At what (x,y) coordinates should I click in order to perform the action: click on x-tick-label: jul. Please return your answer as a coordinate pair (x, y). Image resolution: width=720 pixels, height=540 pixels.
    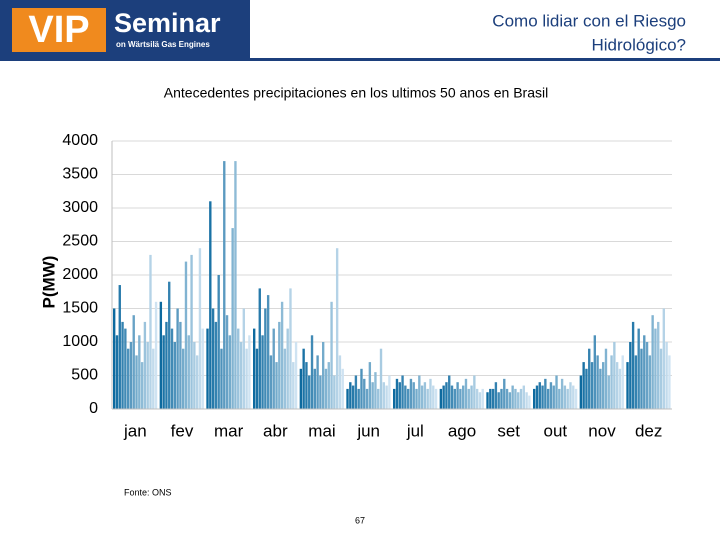
    Looking at the image, I should click on (415, 430).